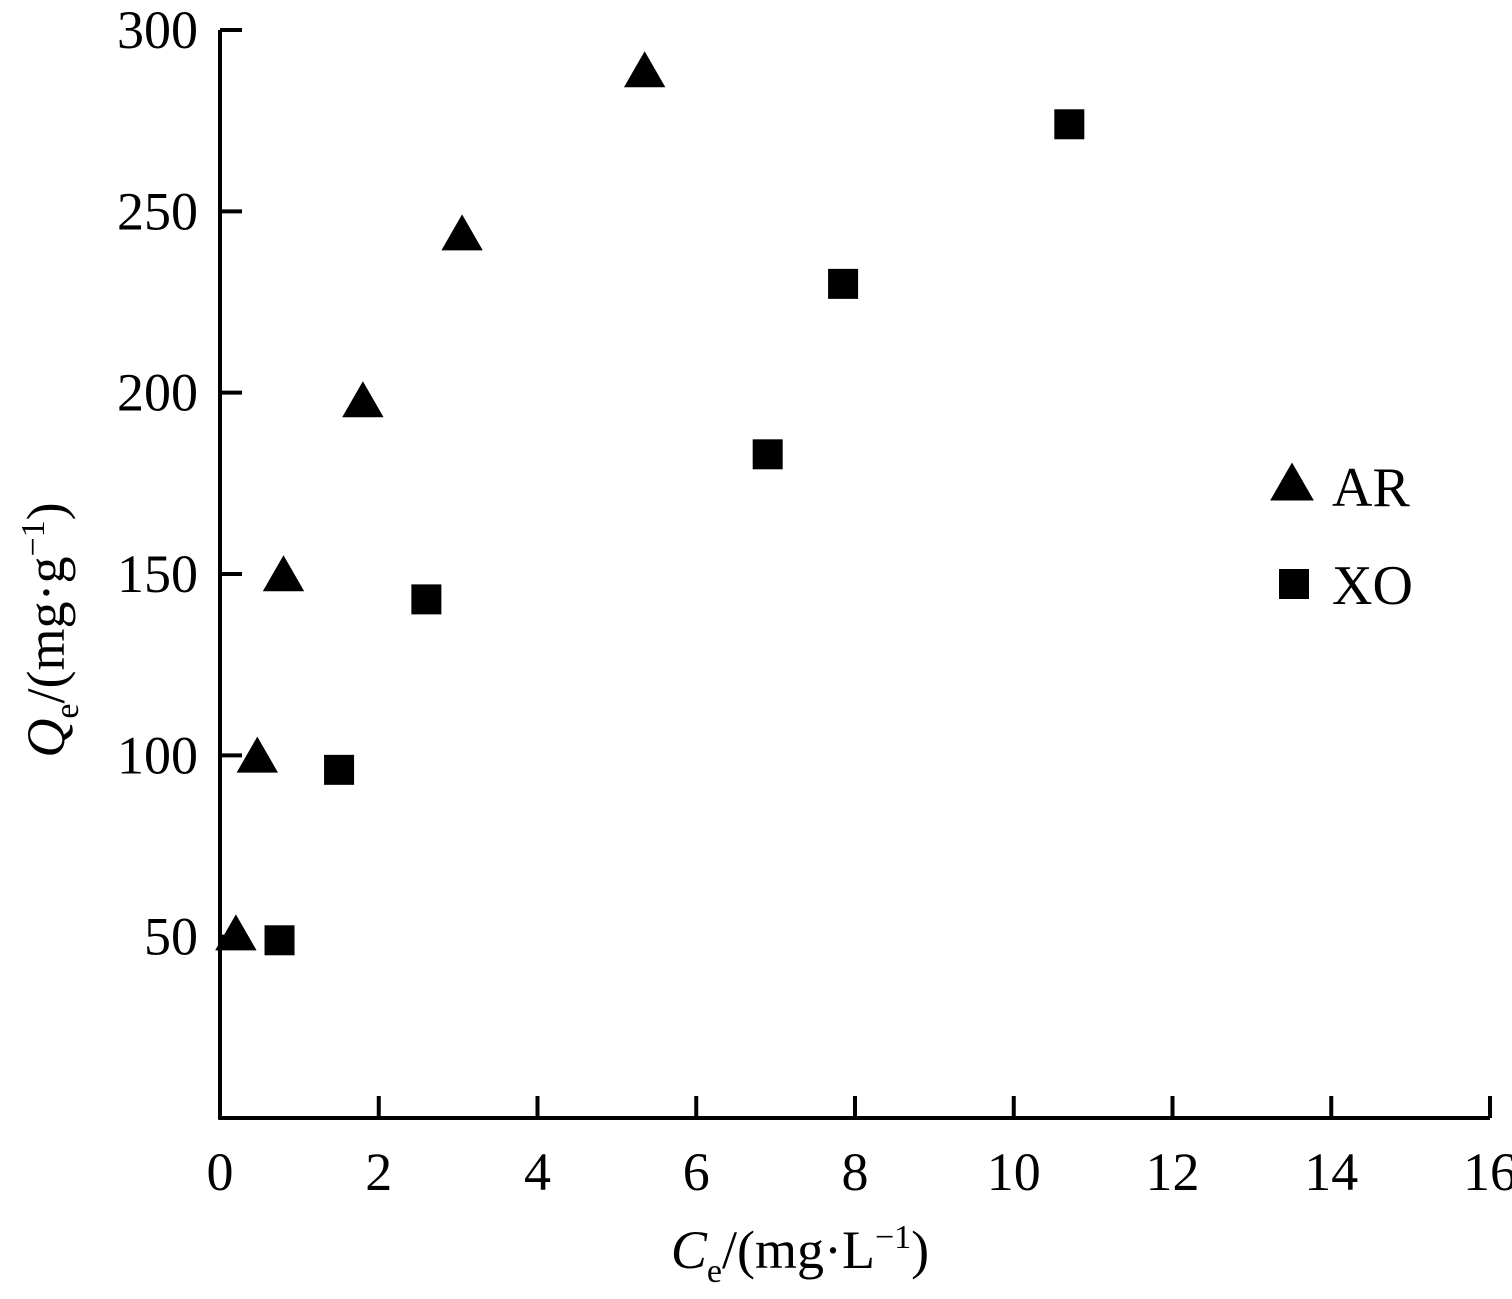 The width and height of the screenshot is (1512, 1299). What do you see at coordinates (157, 574) in the screenshot?
I see `y-tick-label: 150` at bounding box center [157, 574].